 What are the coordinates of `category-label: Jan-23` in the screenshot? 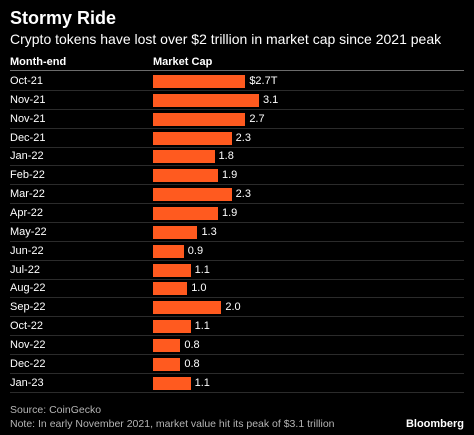 It's located at (27, 382).